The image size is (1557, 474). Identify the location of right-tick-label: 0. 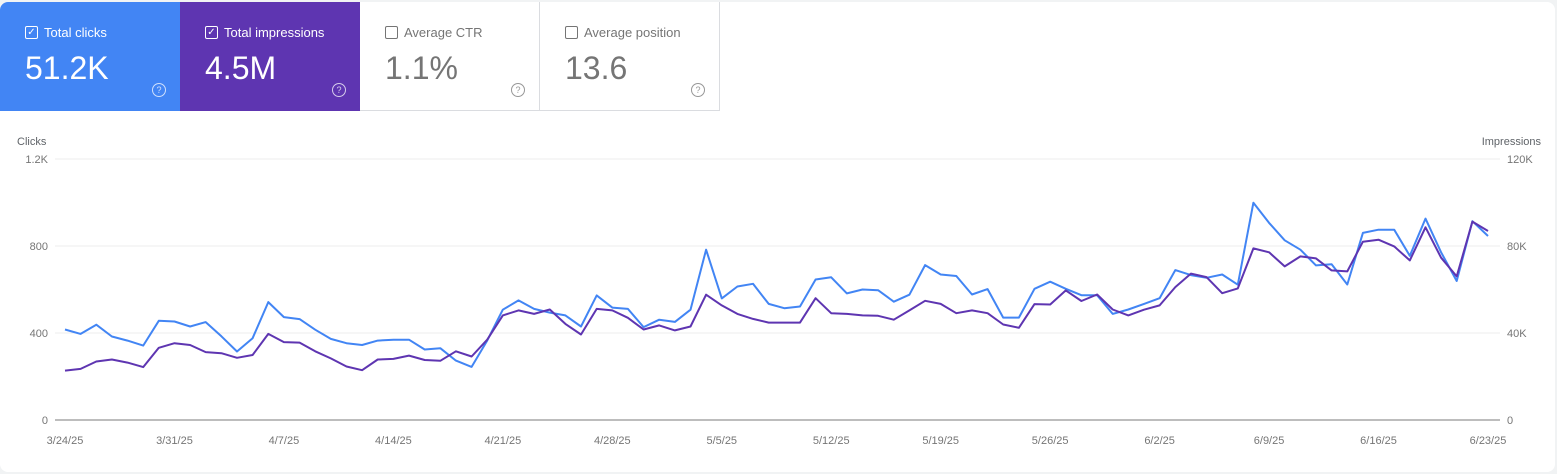
(1510, 421).